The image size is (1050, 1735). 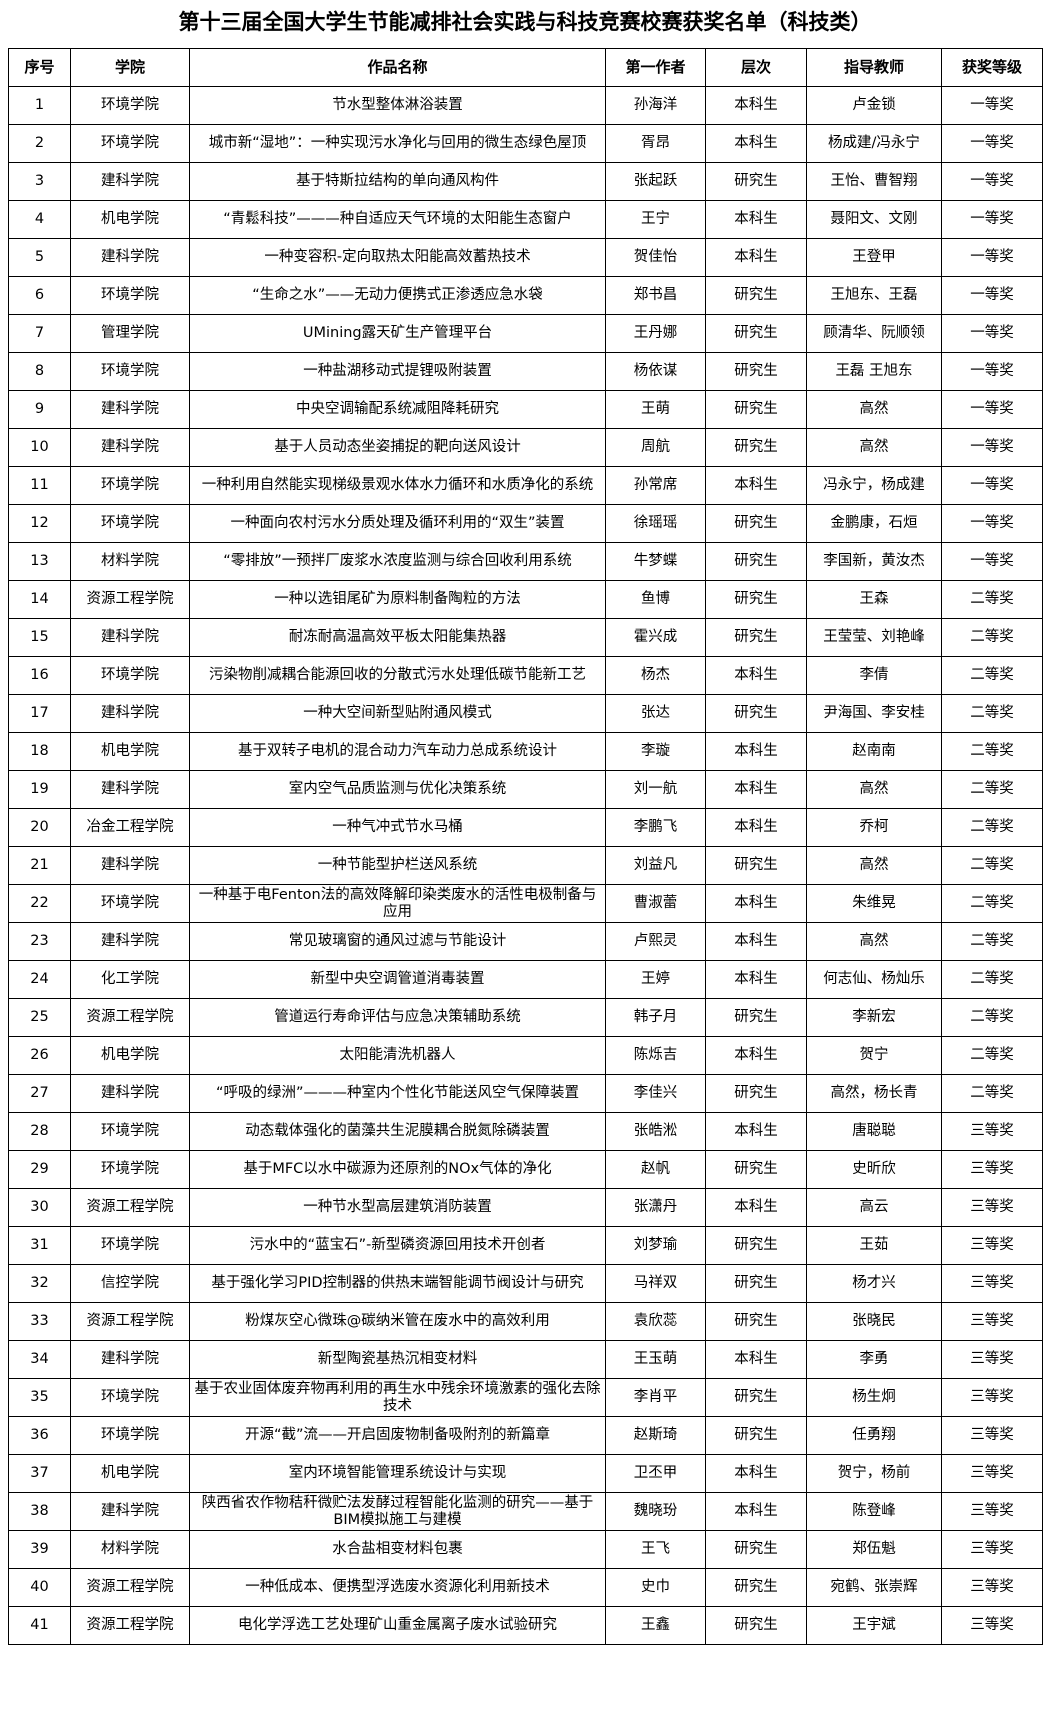 What do you see at coordinates (39, 1283) in the screenshot?
I see `cell-index: 32` at bounding box center [39, 1283].